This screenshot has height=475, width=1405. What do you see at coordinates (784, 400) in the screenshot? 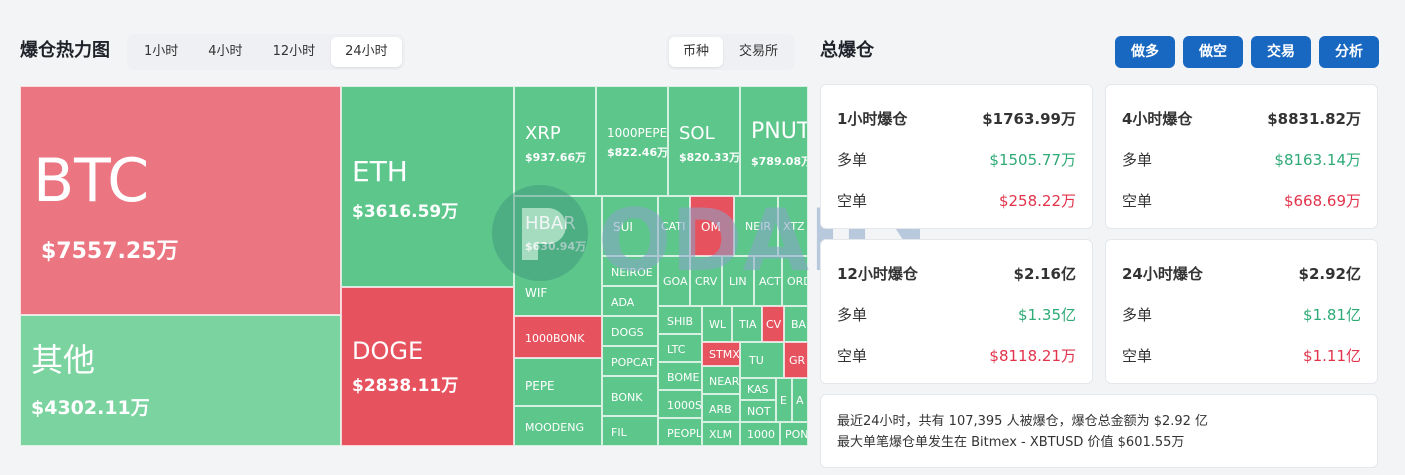
I see `tile-e: E` at bounding box center [784, 400].